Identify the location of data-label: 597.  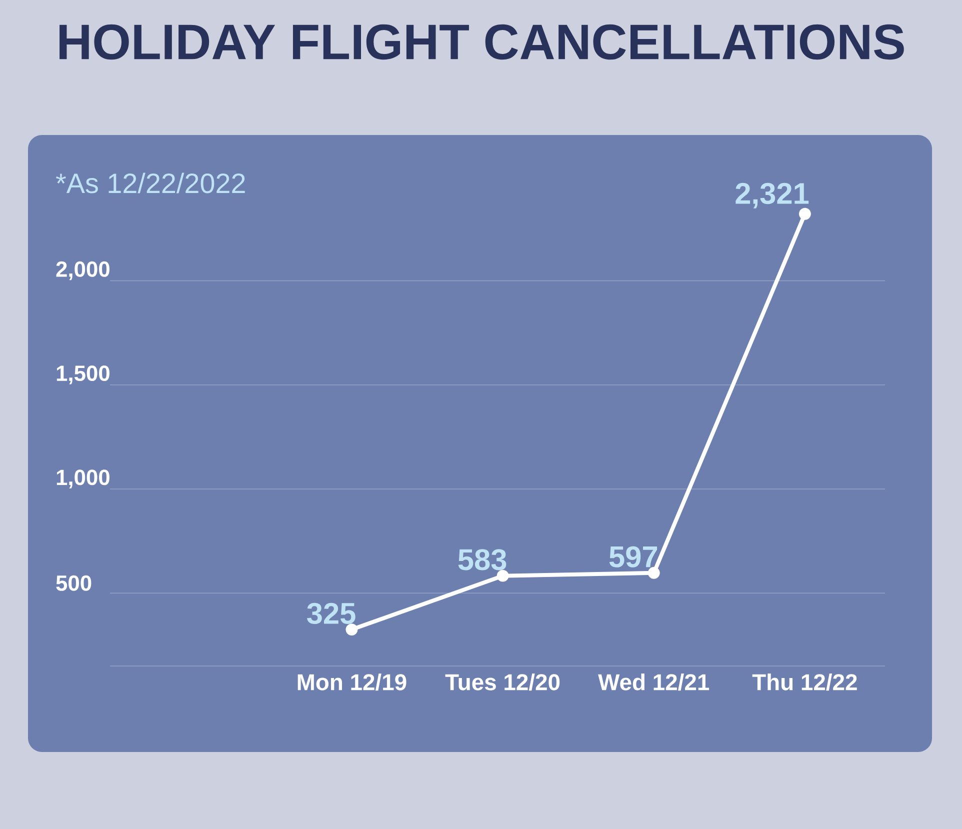
(633, 557).